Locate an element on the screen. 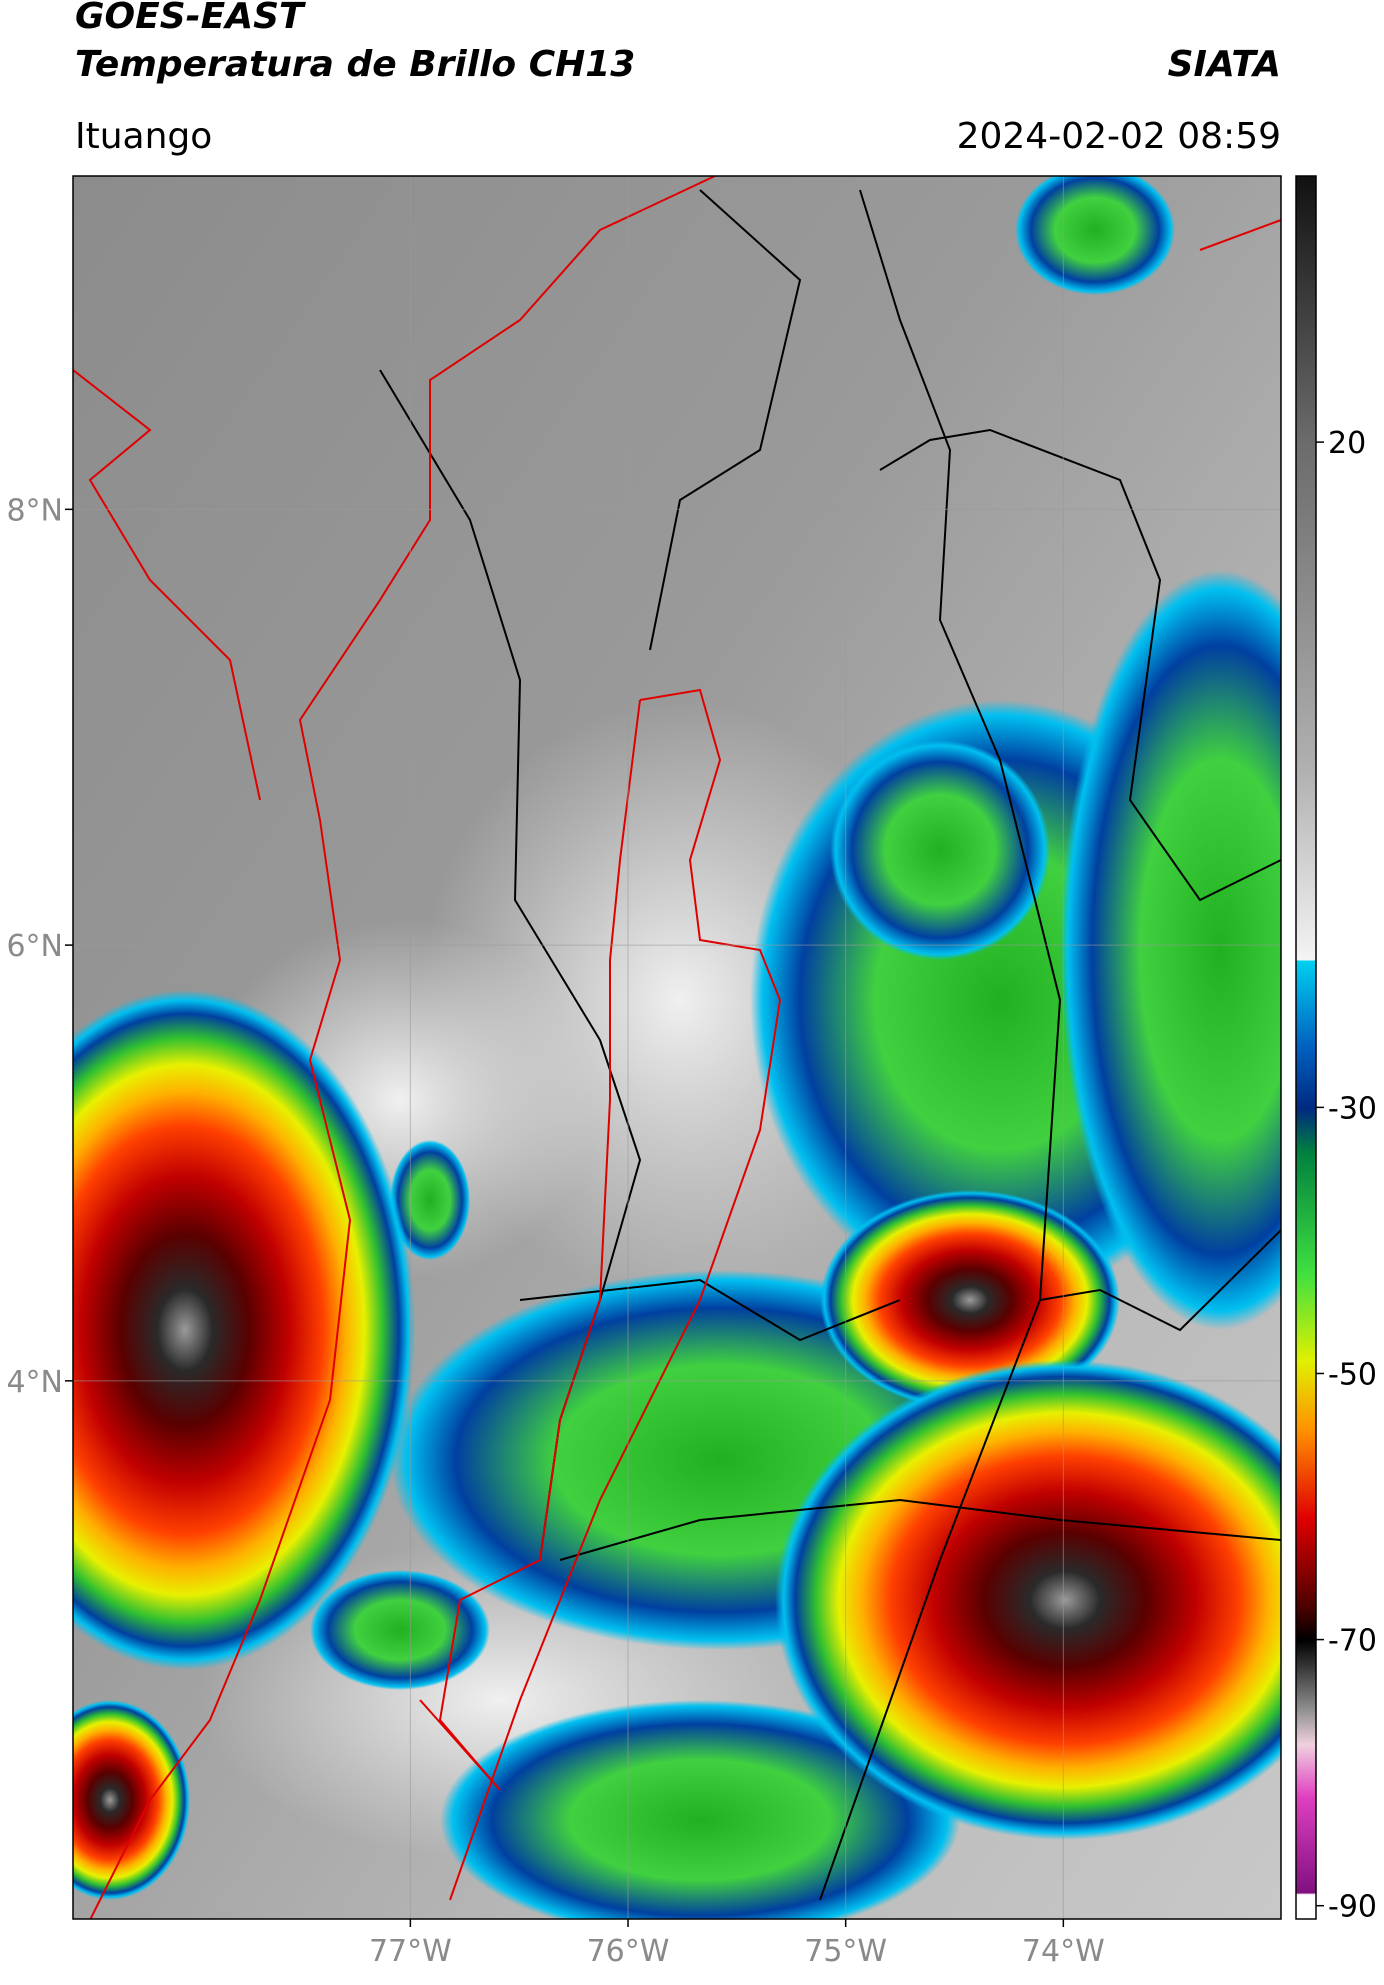 The width and height of the screenshot is (1384, 1985). x-tick-label: 77°W is located at coordinates (410, 1951).